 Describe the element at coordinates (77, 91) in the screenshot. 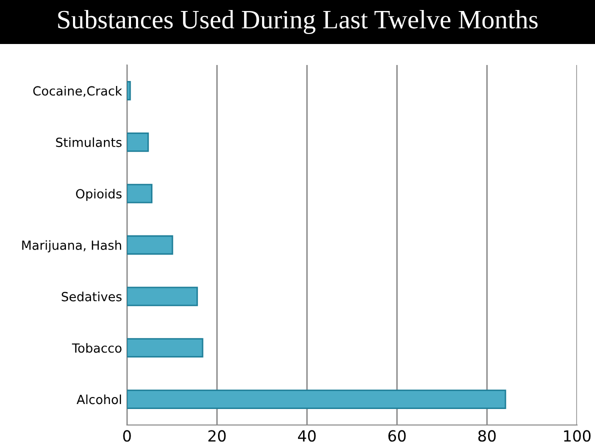

I see `y-tick-label: Cocaine,Crack` at that location.